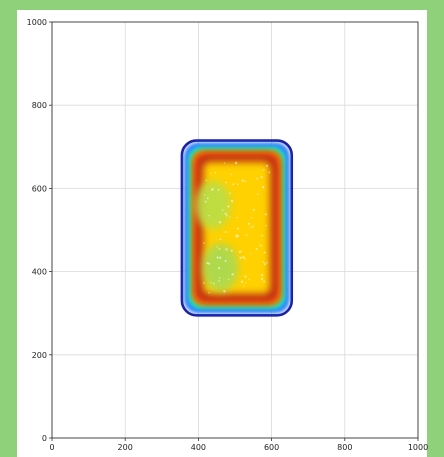 The width and height of the screenshot is (444, 457). Describe the element at coordinates (39, 188) in the screenshot. I see `y-tick-label: 600` at that location.